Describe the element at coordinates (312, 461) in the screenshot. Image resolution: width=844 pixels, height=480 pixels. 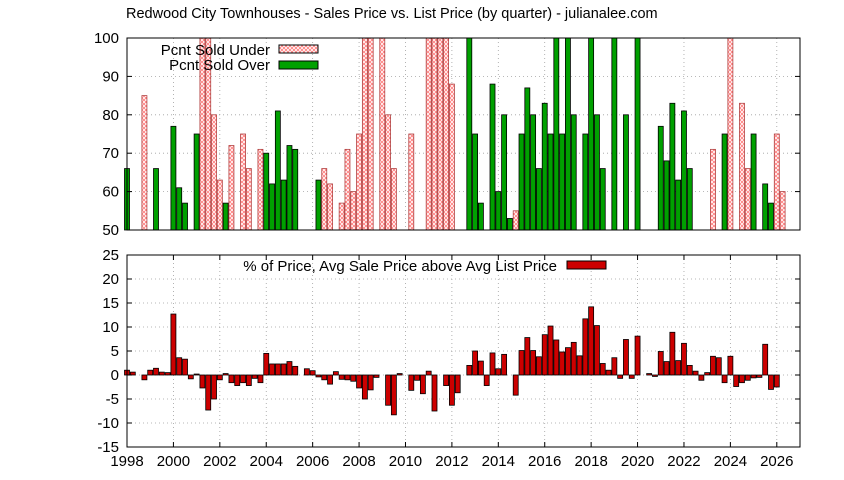
I see `x-tick-label: 2006` at that location.